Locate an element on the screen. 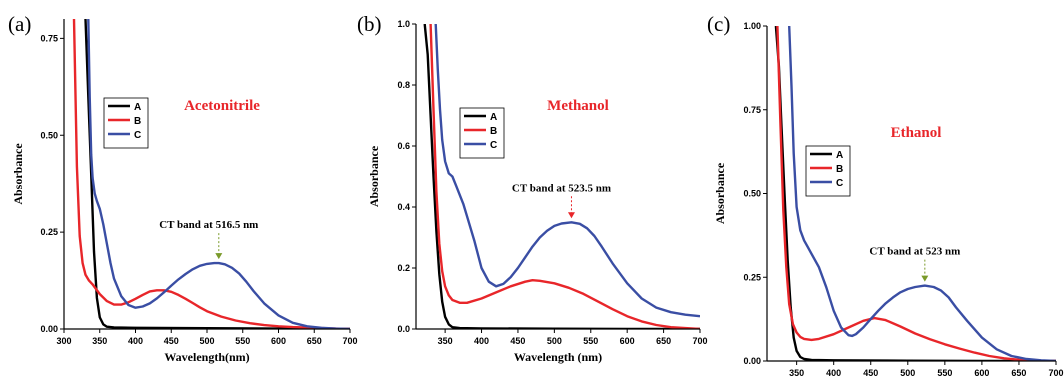 Image resolution: width=1064 pixels, height=383 pixels. y-tick-label: 0.4 is located at coordinates (403, 207).